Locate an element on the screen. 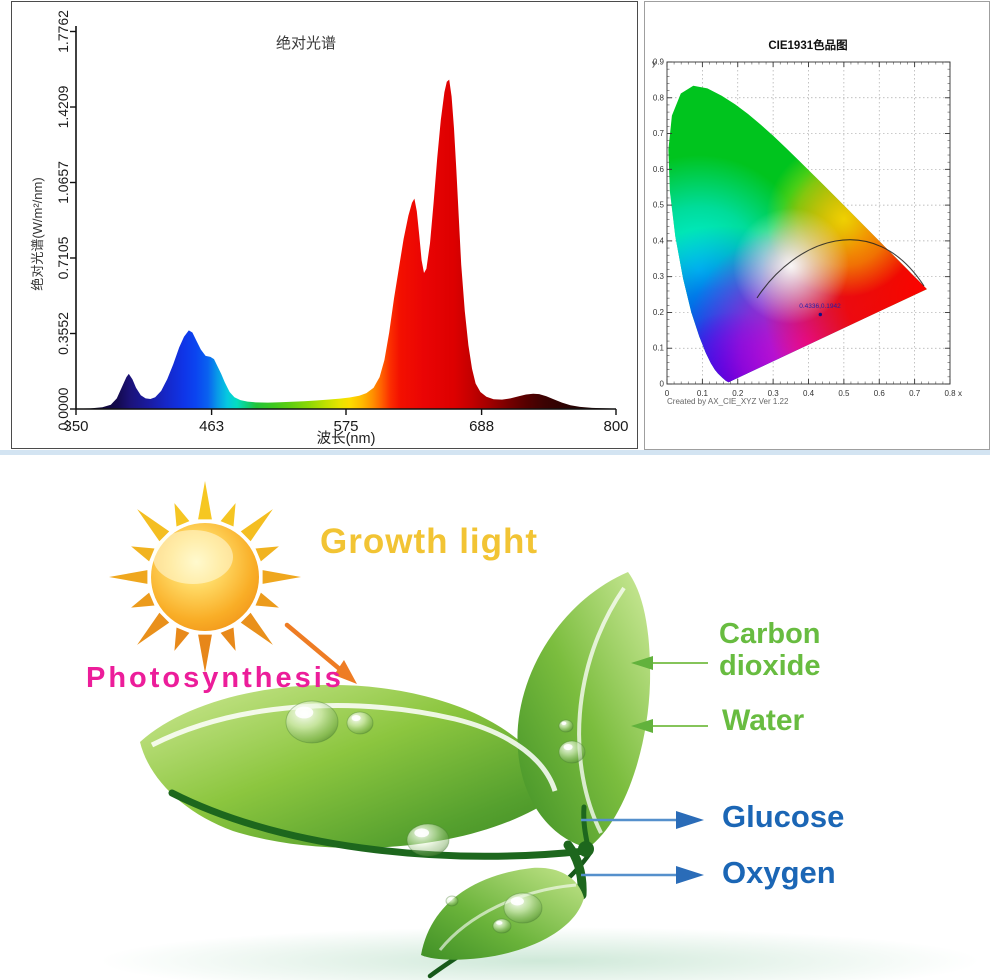  oxygen-arrow-icon is located at coordinates (642, 875).